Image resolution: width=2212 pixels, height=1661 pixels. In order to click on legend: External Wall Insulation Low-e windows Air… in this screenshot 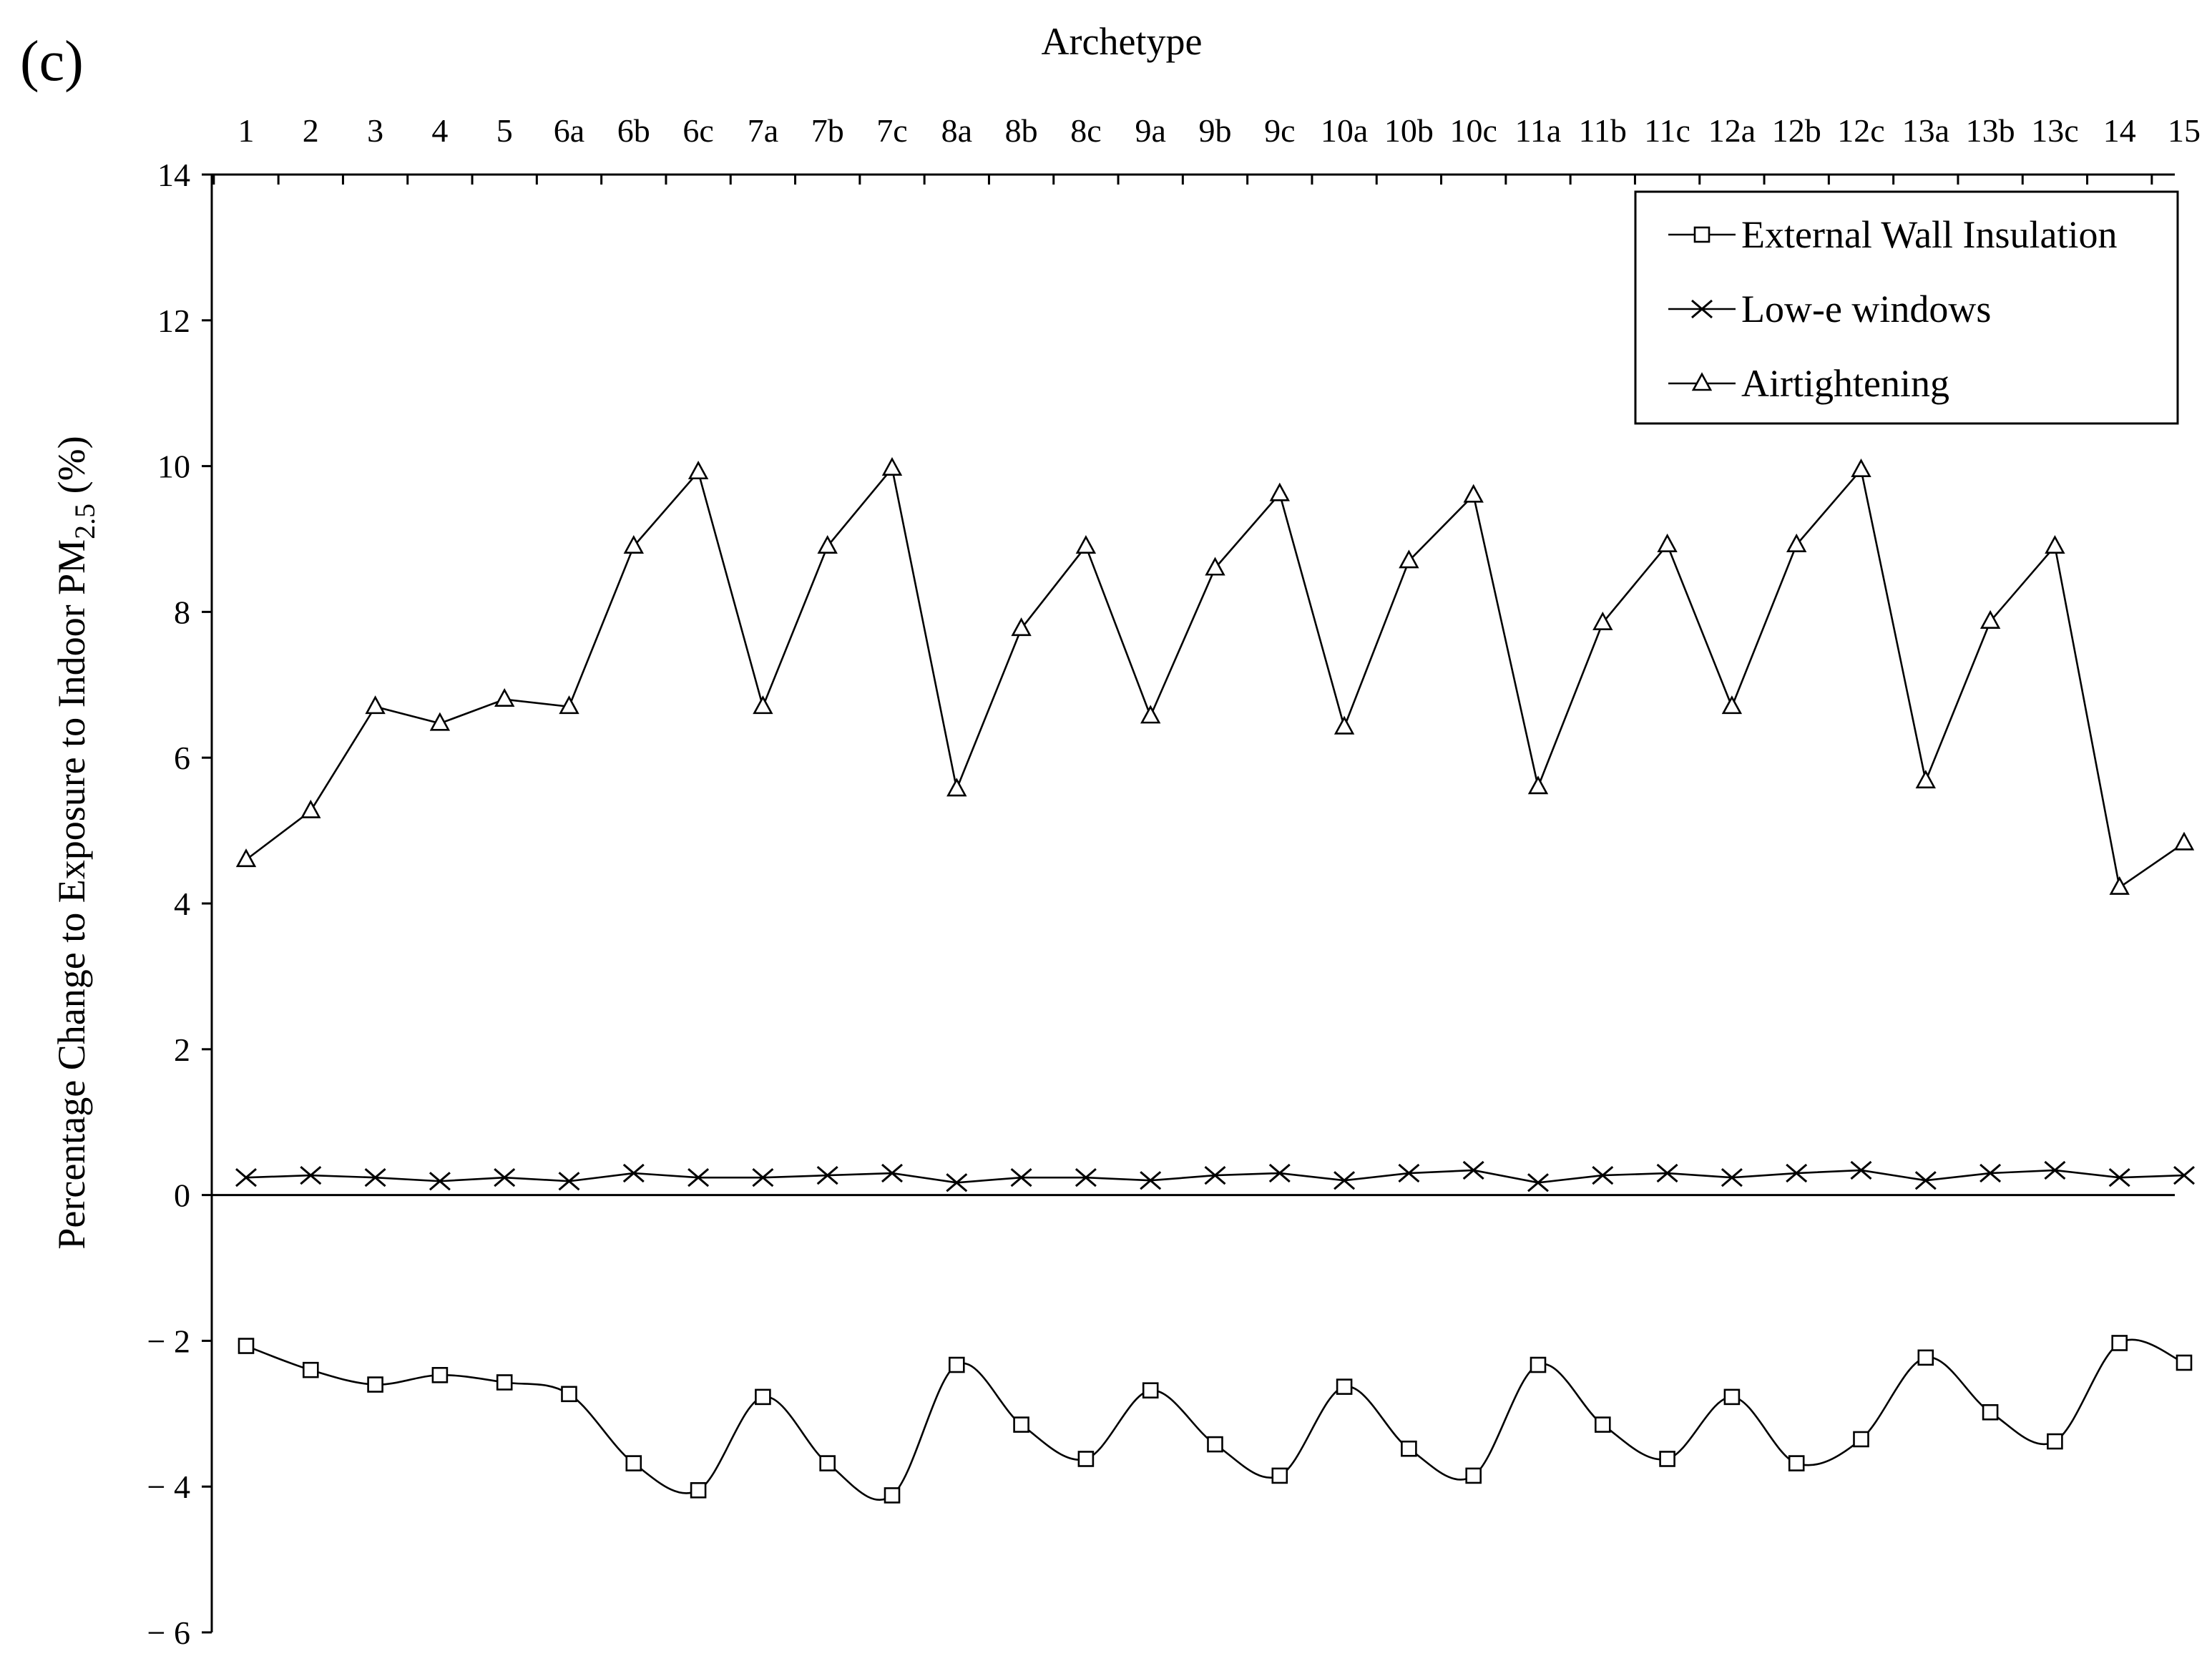, I will do `click(1906, 307)`.